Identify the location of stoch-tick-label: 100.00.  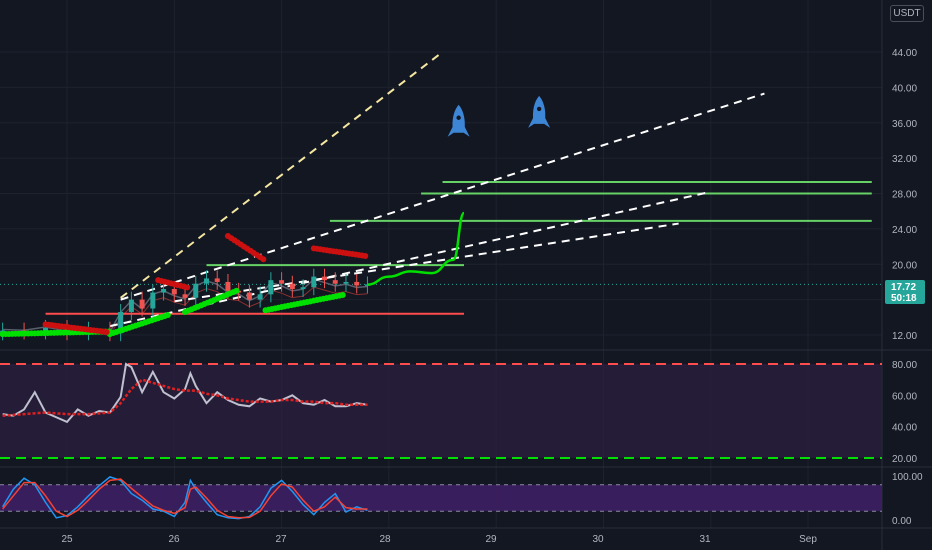
(907, 477).